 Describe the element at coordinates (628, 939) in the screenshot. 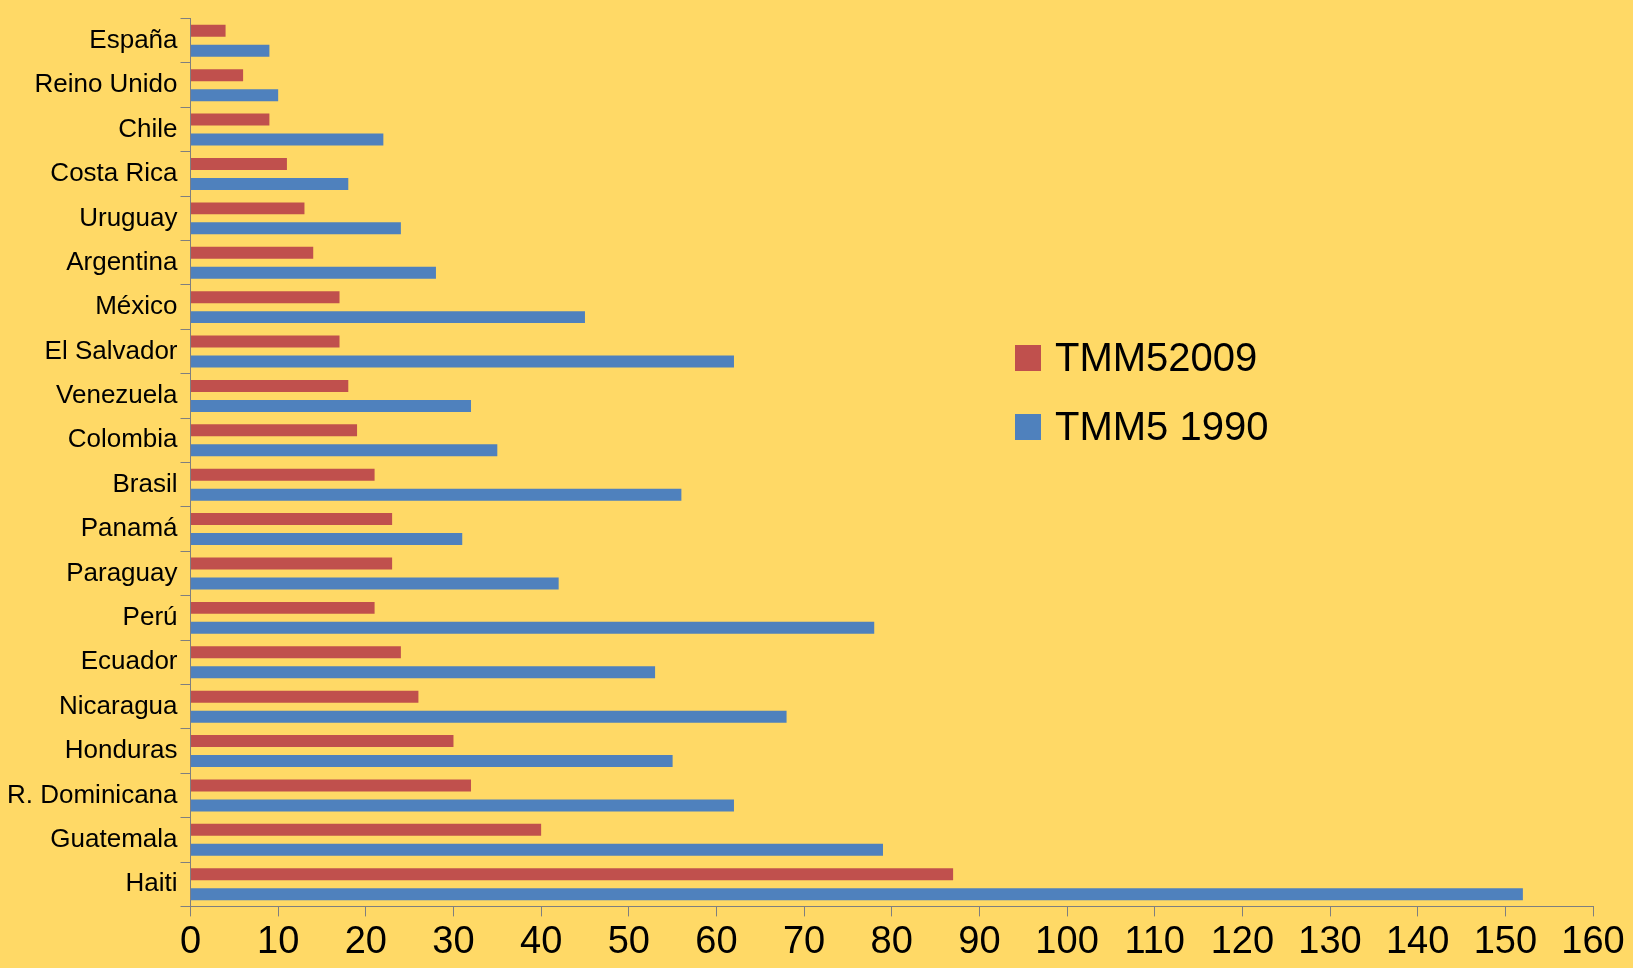

I see `x-tick-label: 50` at that location.